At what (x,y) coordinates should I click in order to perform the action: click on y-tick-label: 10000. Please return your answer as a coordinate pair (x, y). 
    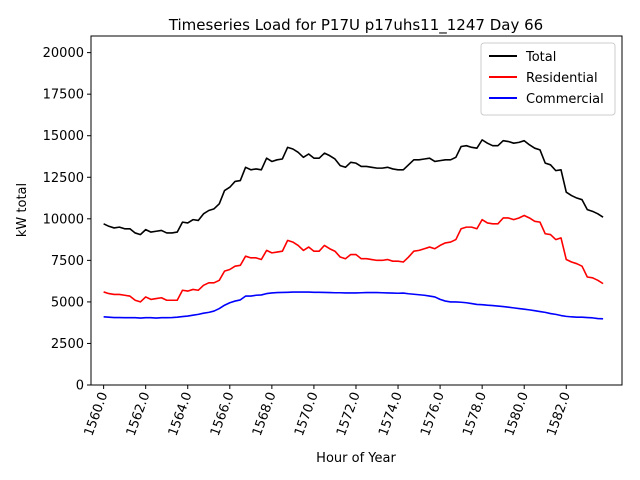
    Looking at the image, I should click on (63, 219).